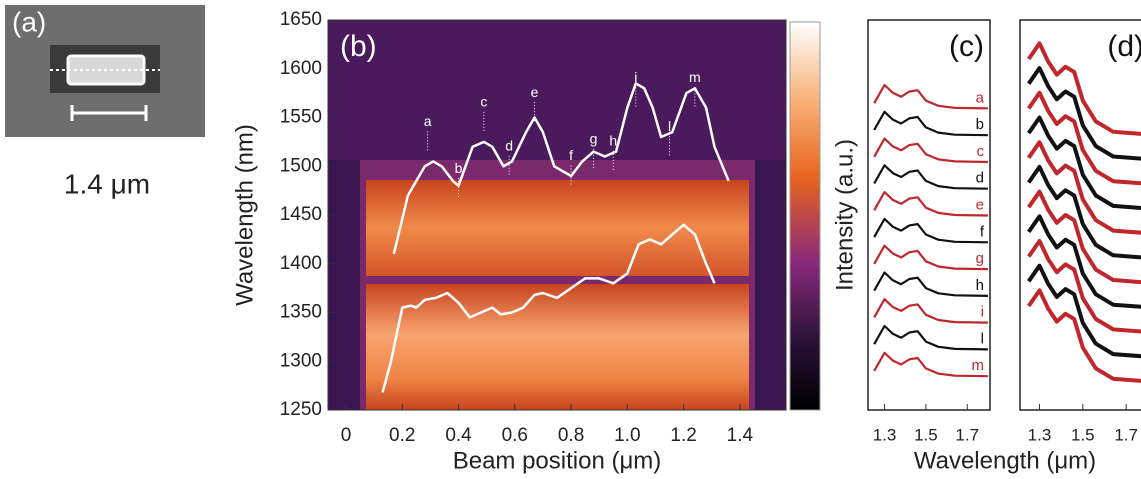 The width and height of the screenshot is (1141, 479). I want to click on x-tick-label: 0.2, so click(402, 435).